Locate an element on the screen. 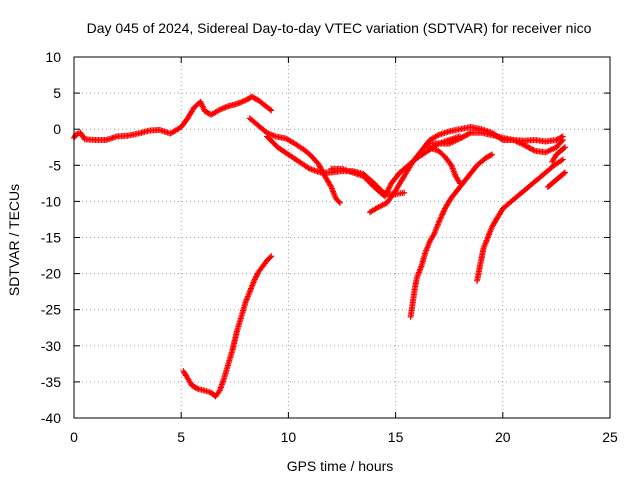 This screenshot has height=480, width=640. x-tick-labels: 0 5 10 15 20 25 is located at coordinates (344, 437).